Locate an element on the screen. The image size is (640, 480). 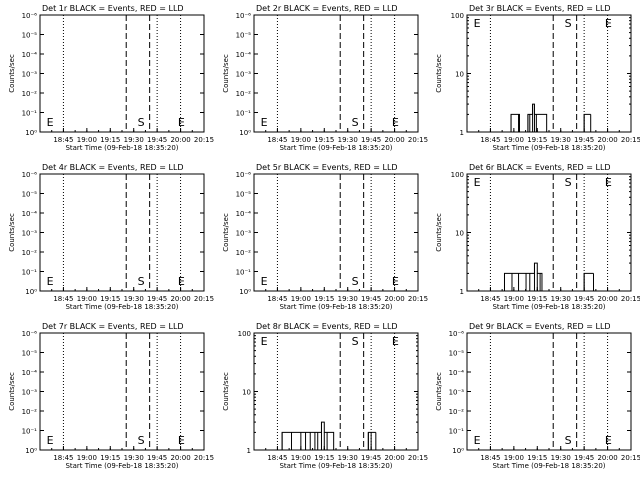
chart-title: Det 4r BLACK = Events, RED = LLD is located at coordinates (113, 167).